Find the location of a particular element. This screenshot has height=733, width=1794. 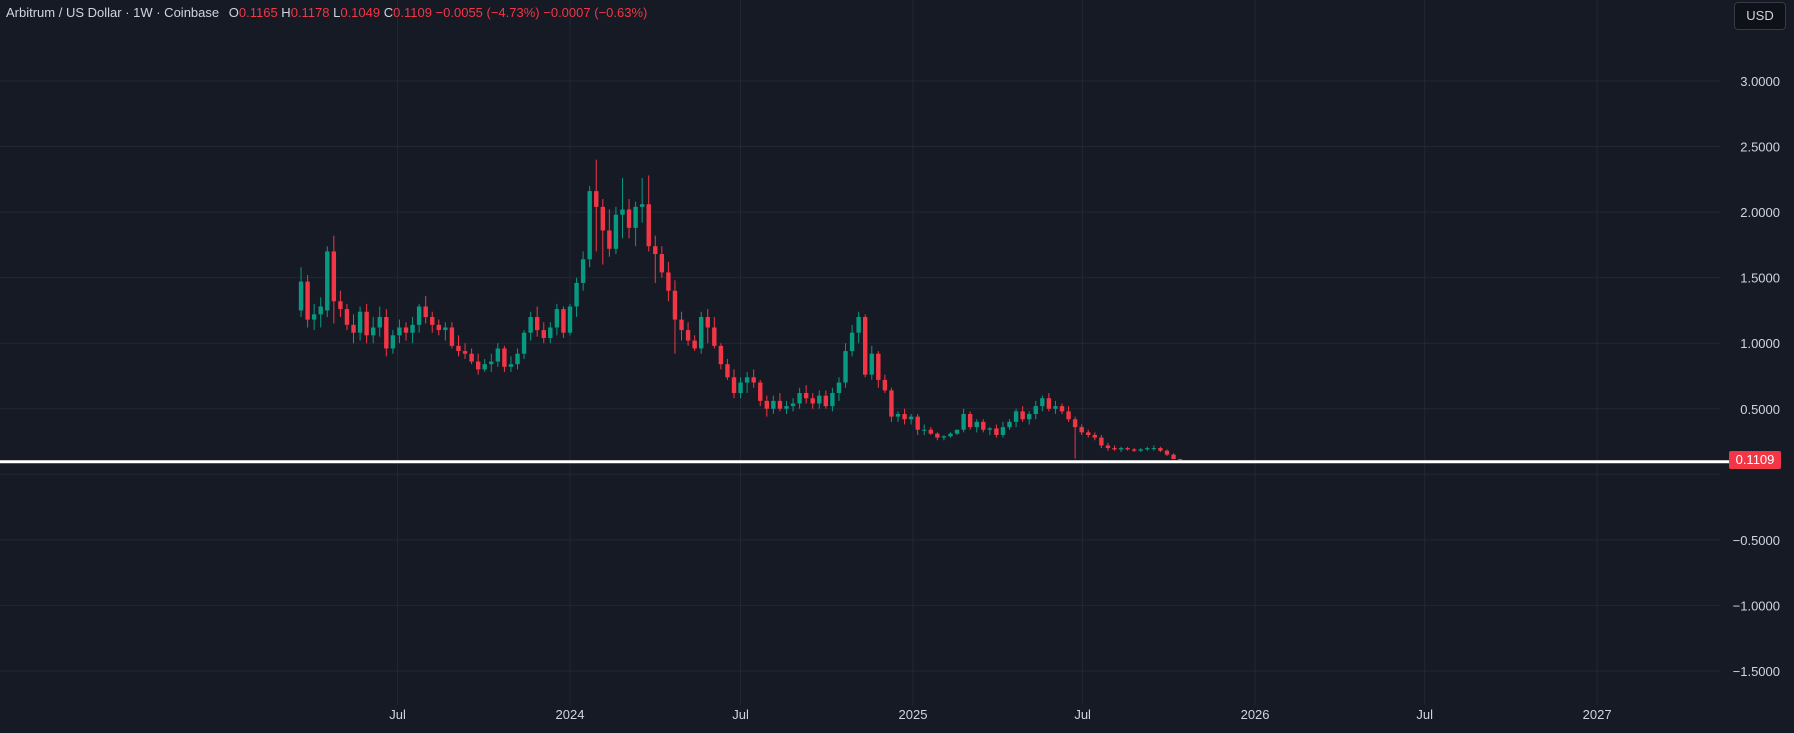

low-label: L is located at coordinates (337, 12).